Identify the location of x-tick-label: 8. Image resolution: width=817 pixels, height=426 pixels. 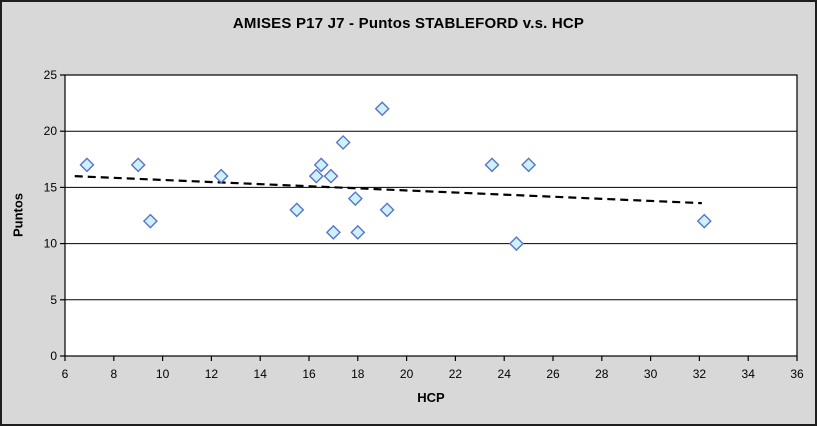
(113, 374).